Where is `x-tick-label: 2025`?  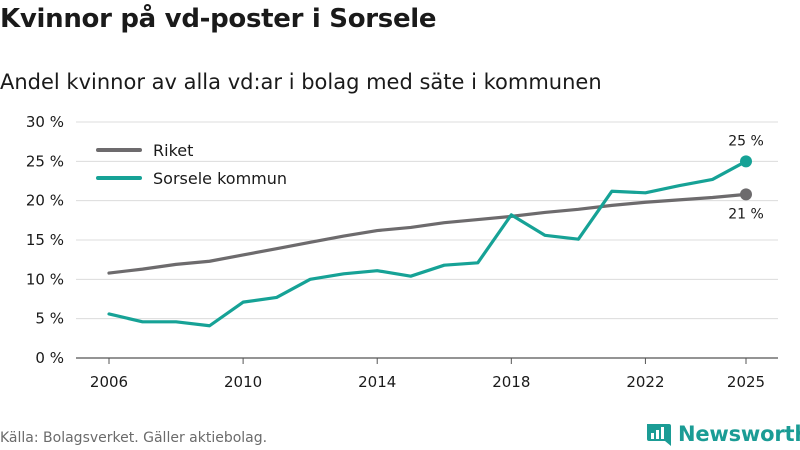 x-tick-label: 2025 is located at coordinates (746, 382).